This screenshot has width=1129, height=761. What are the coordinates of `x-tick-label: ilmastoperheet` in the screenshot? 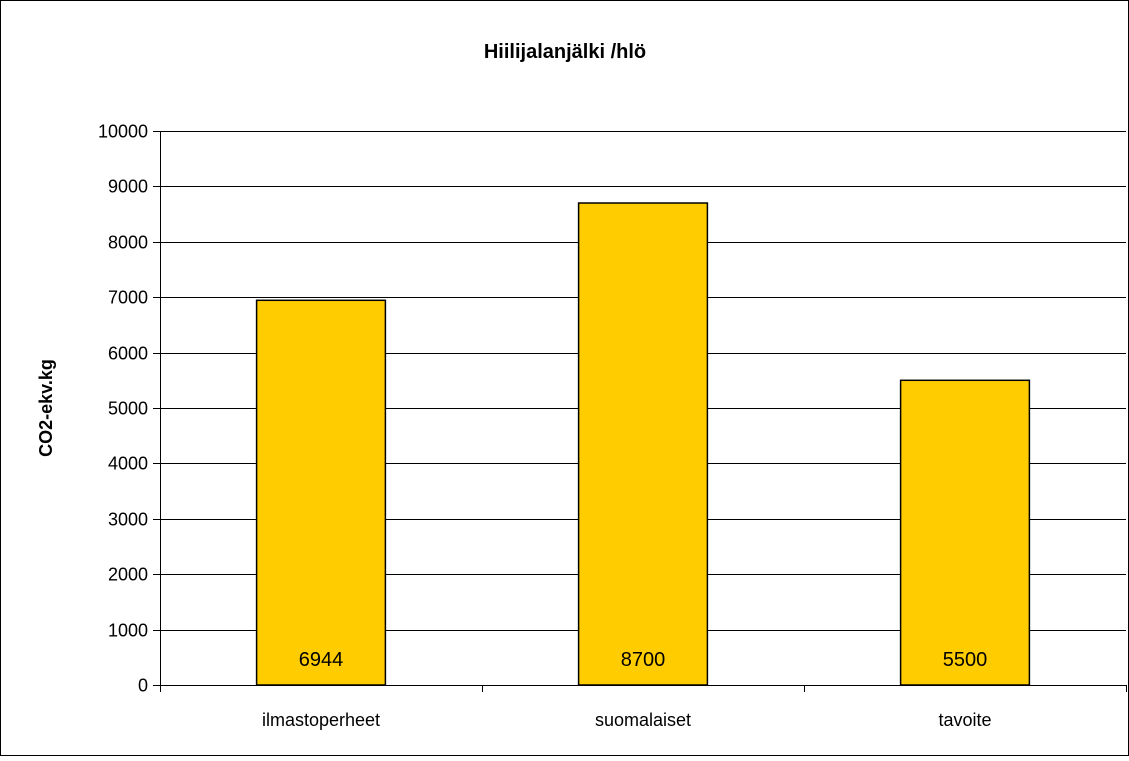 It's located at (321, 720).